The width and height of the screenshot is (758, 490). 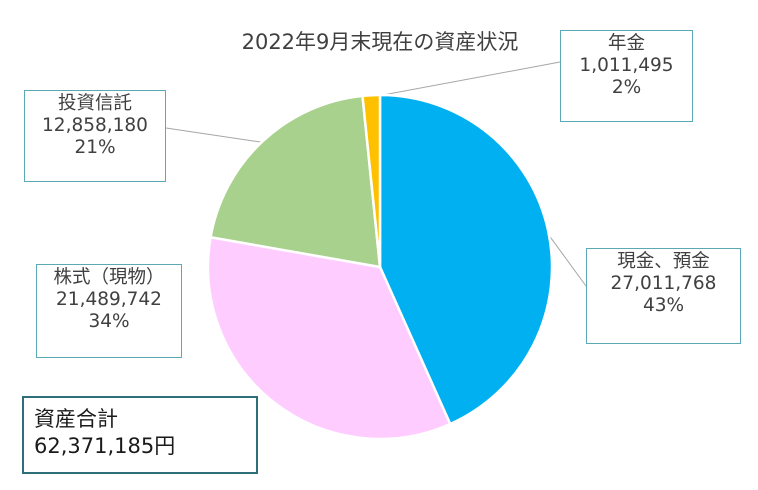 I want to click on slice-investment-trusts, so click(x=295, y=181).